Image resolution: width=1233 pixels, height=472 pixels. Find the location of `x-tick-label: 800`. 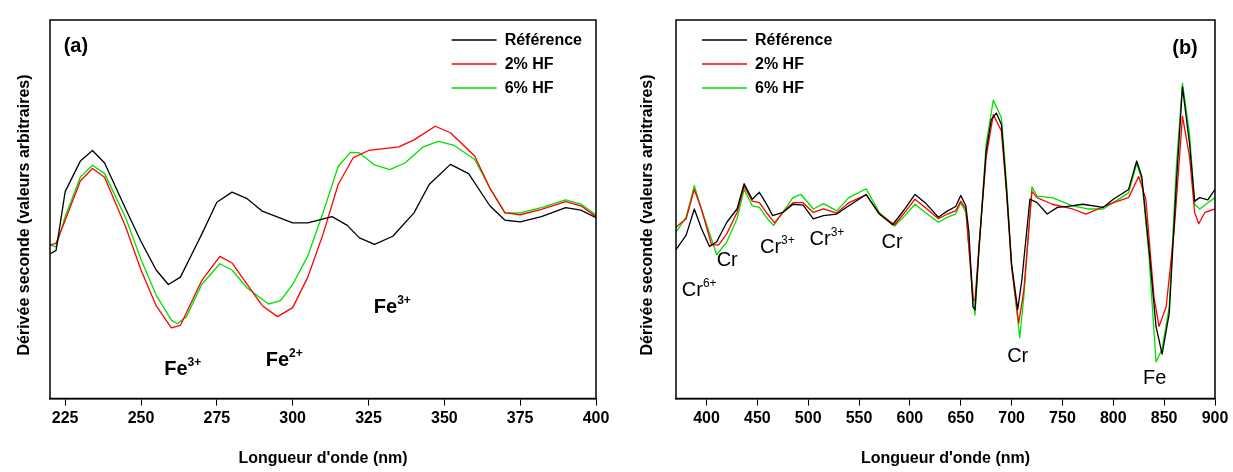

x-tick-label: 800 is located at coordinates (1113, 417).